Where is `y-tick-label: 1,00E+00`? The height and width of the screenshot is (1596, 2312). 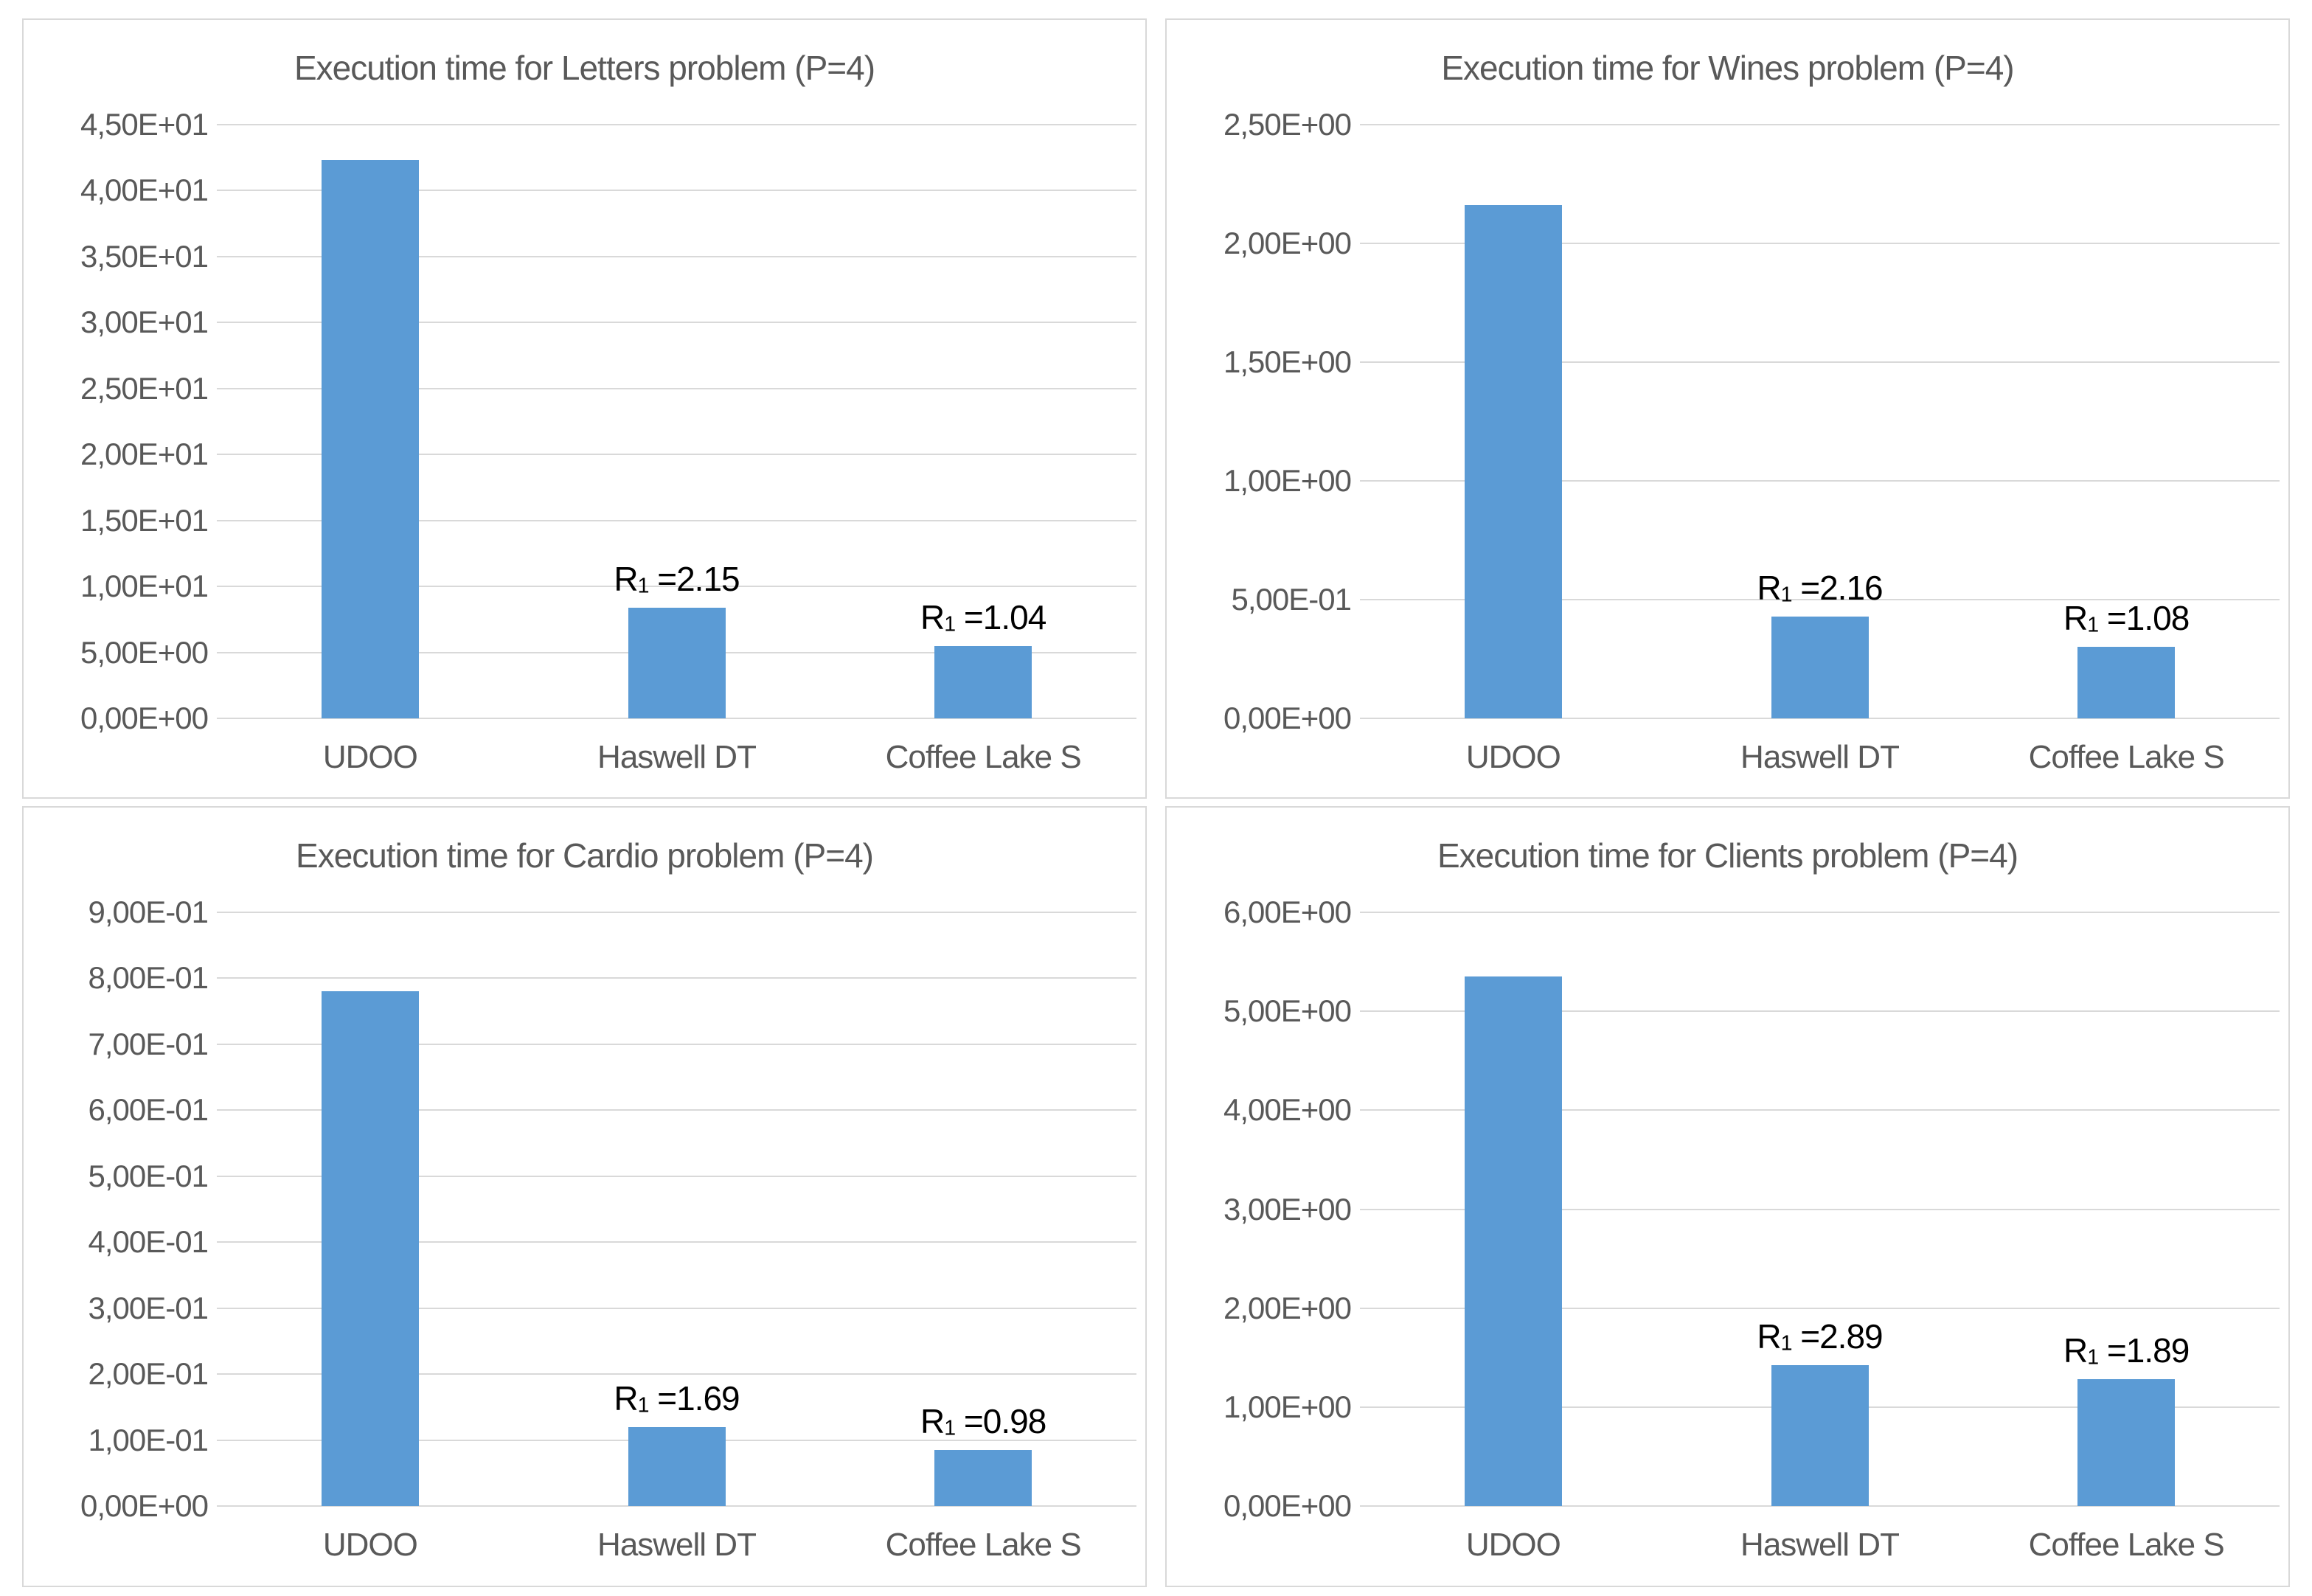
y-tick-label: 1,00E+00 is located at coordinates (1287, 1406).